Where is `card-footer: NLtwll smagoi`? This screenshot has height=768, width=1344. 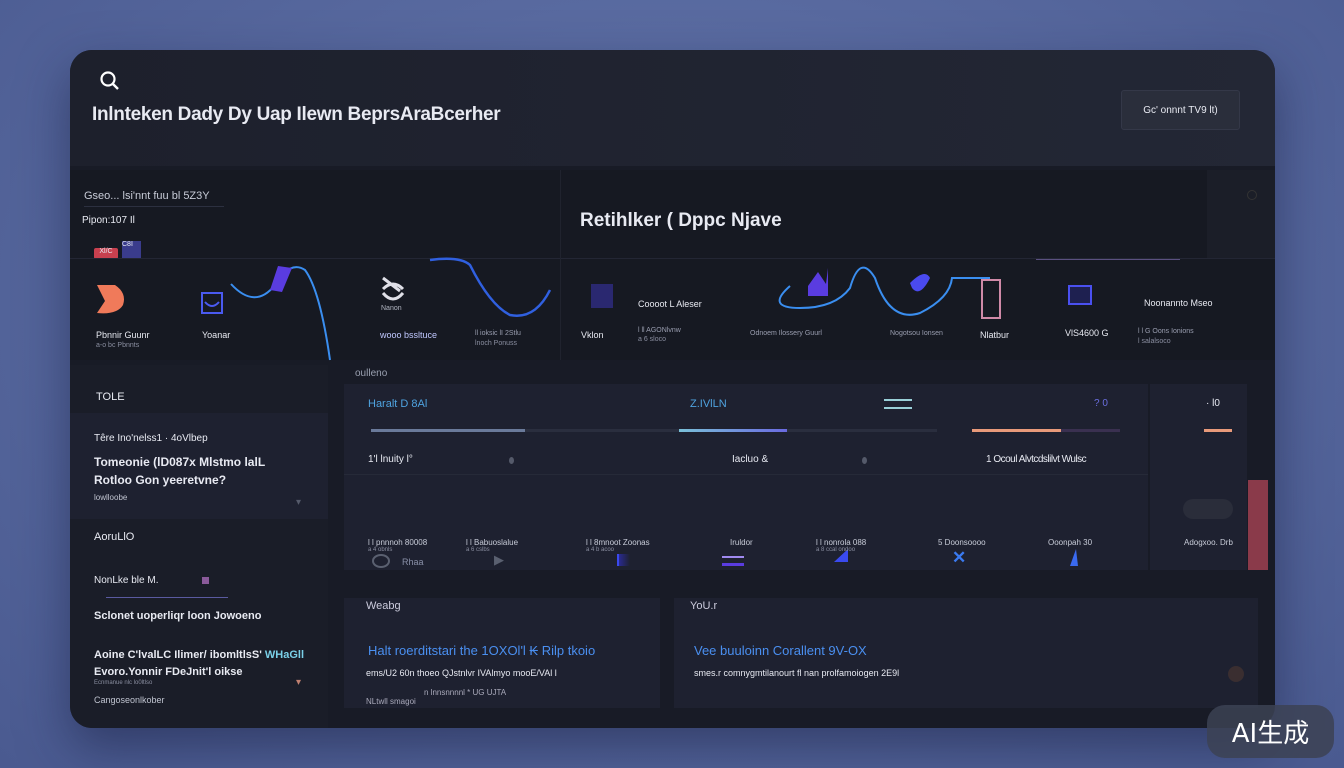
card-footer: NLtwll smagoi is located at coordinates (391, 701).